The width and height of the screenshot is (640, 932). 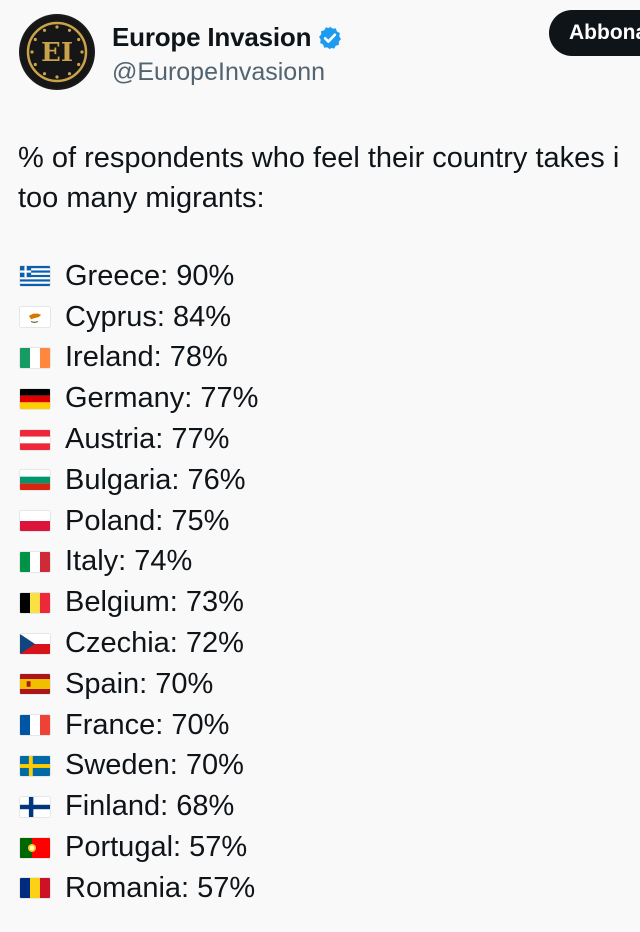 I want to click on cyprus-flag-icon, so click(x=35, y=317).